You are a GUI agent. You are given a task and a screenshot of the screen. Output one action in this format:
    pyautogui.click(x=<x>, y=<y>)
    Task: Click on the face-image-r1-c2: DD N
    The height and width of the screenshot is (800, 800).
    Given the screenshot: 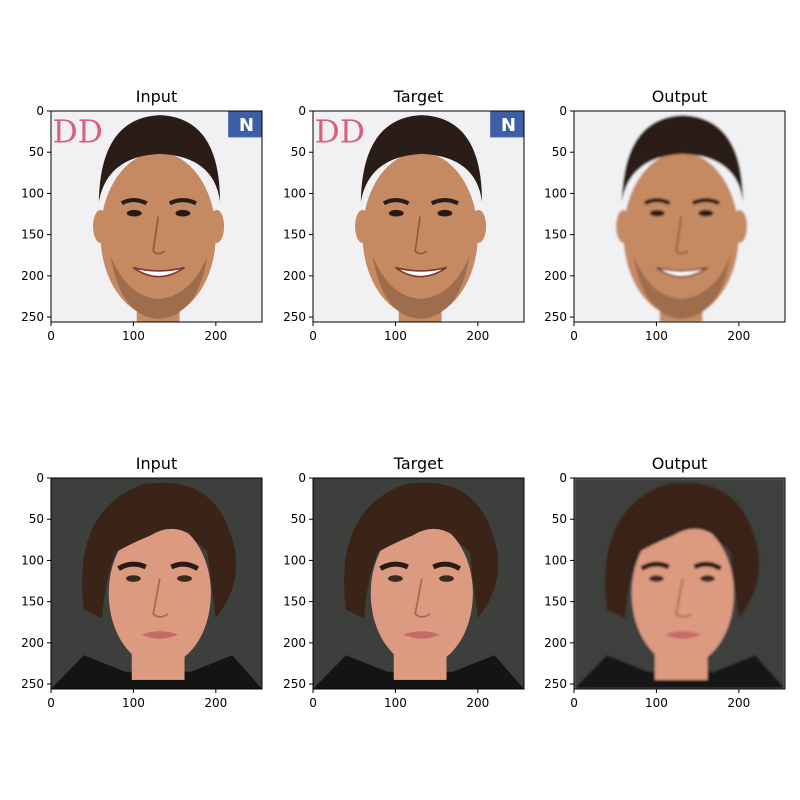 What is the action you would take?
    pyautogui.click(x=418, y=216)
    